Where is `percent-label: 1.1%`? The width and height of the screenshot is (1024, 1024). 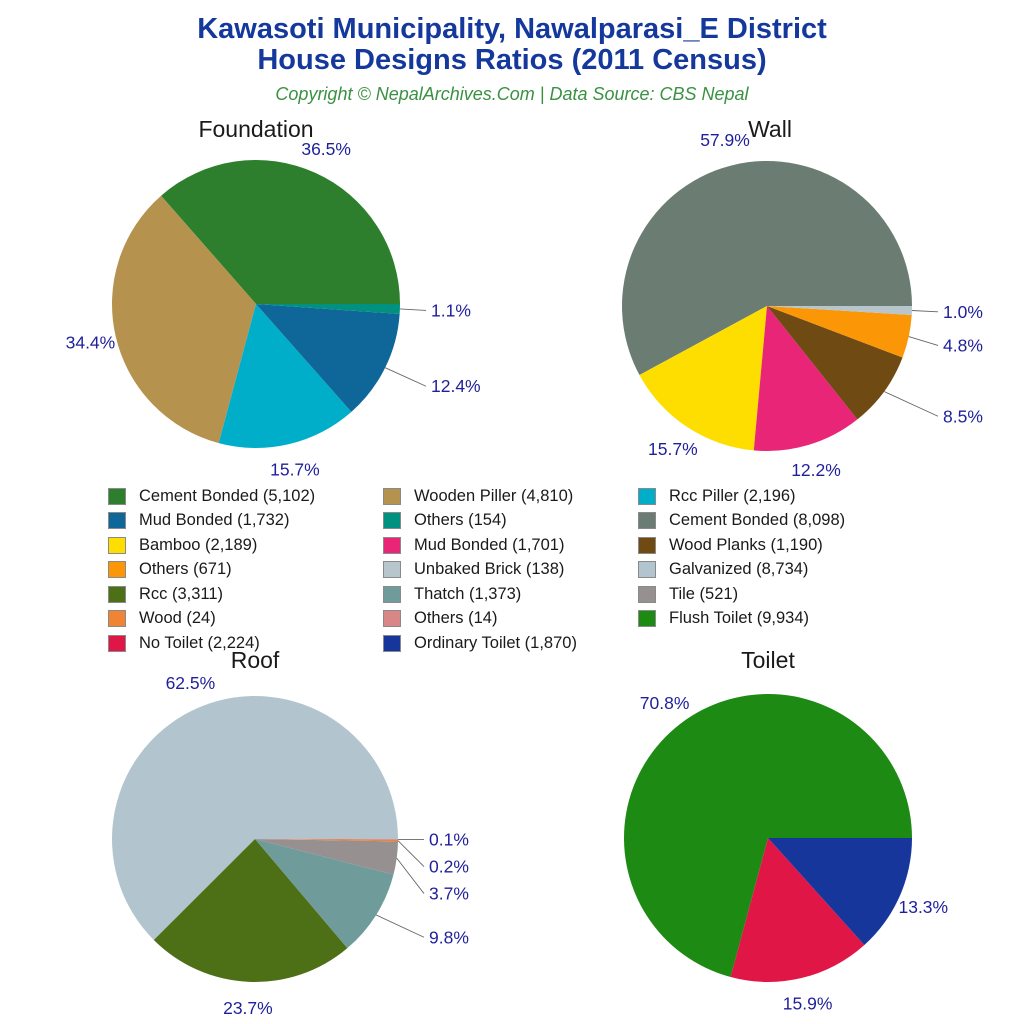
percent-label: 1.1% is located at coordinates (451, 310).